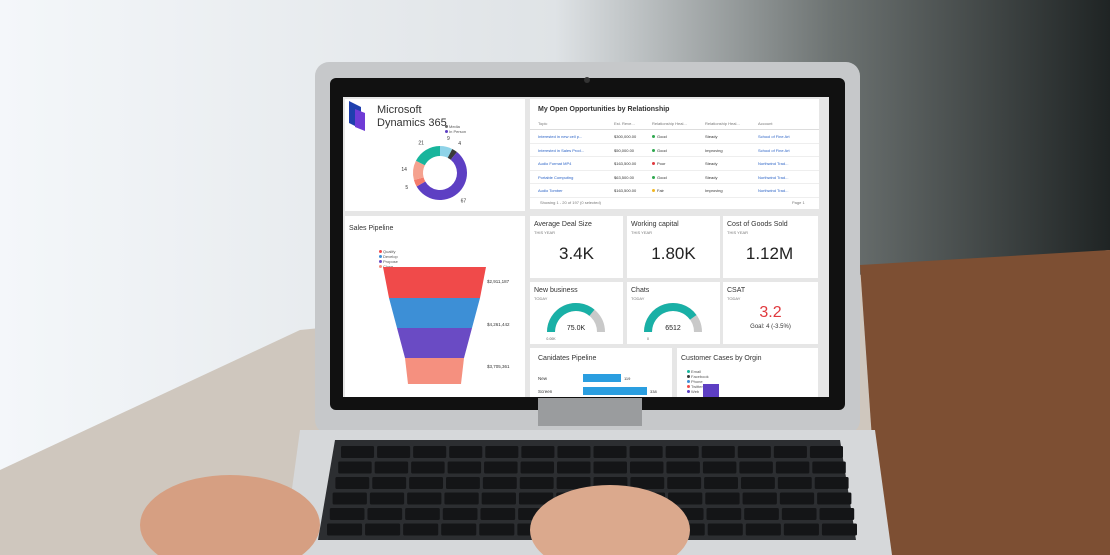 The height and width of the screenshot is (555, 1110). What do you see at coordinates (551, 339) in the screenshot?
I see `gauge-min: 0.00K` at bounding box center [551, 339].